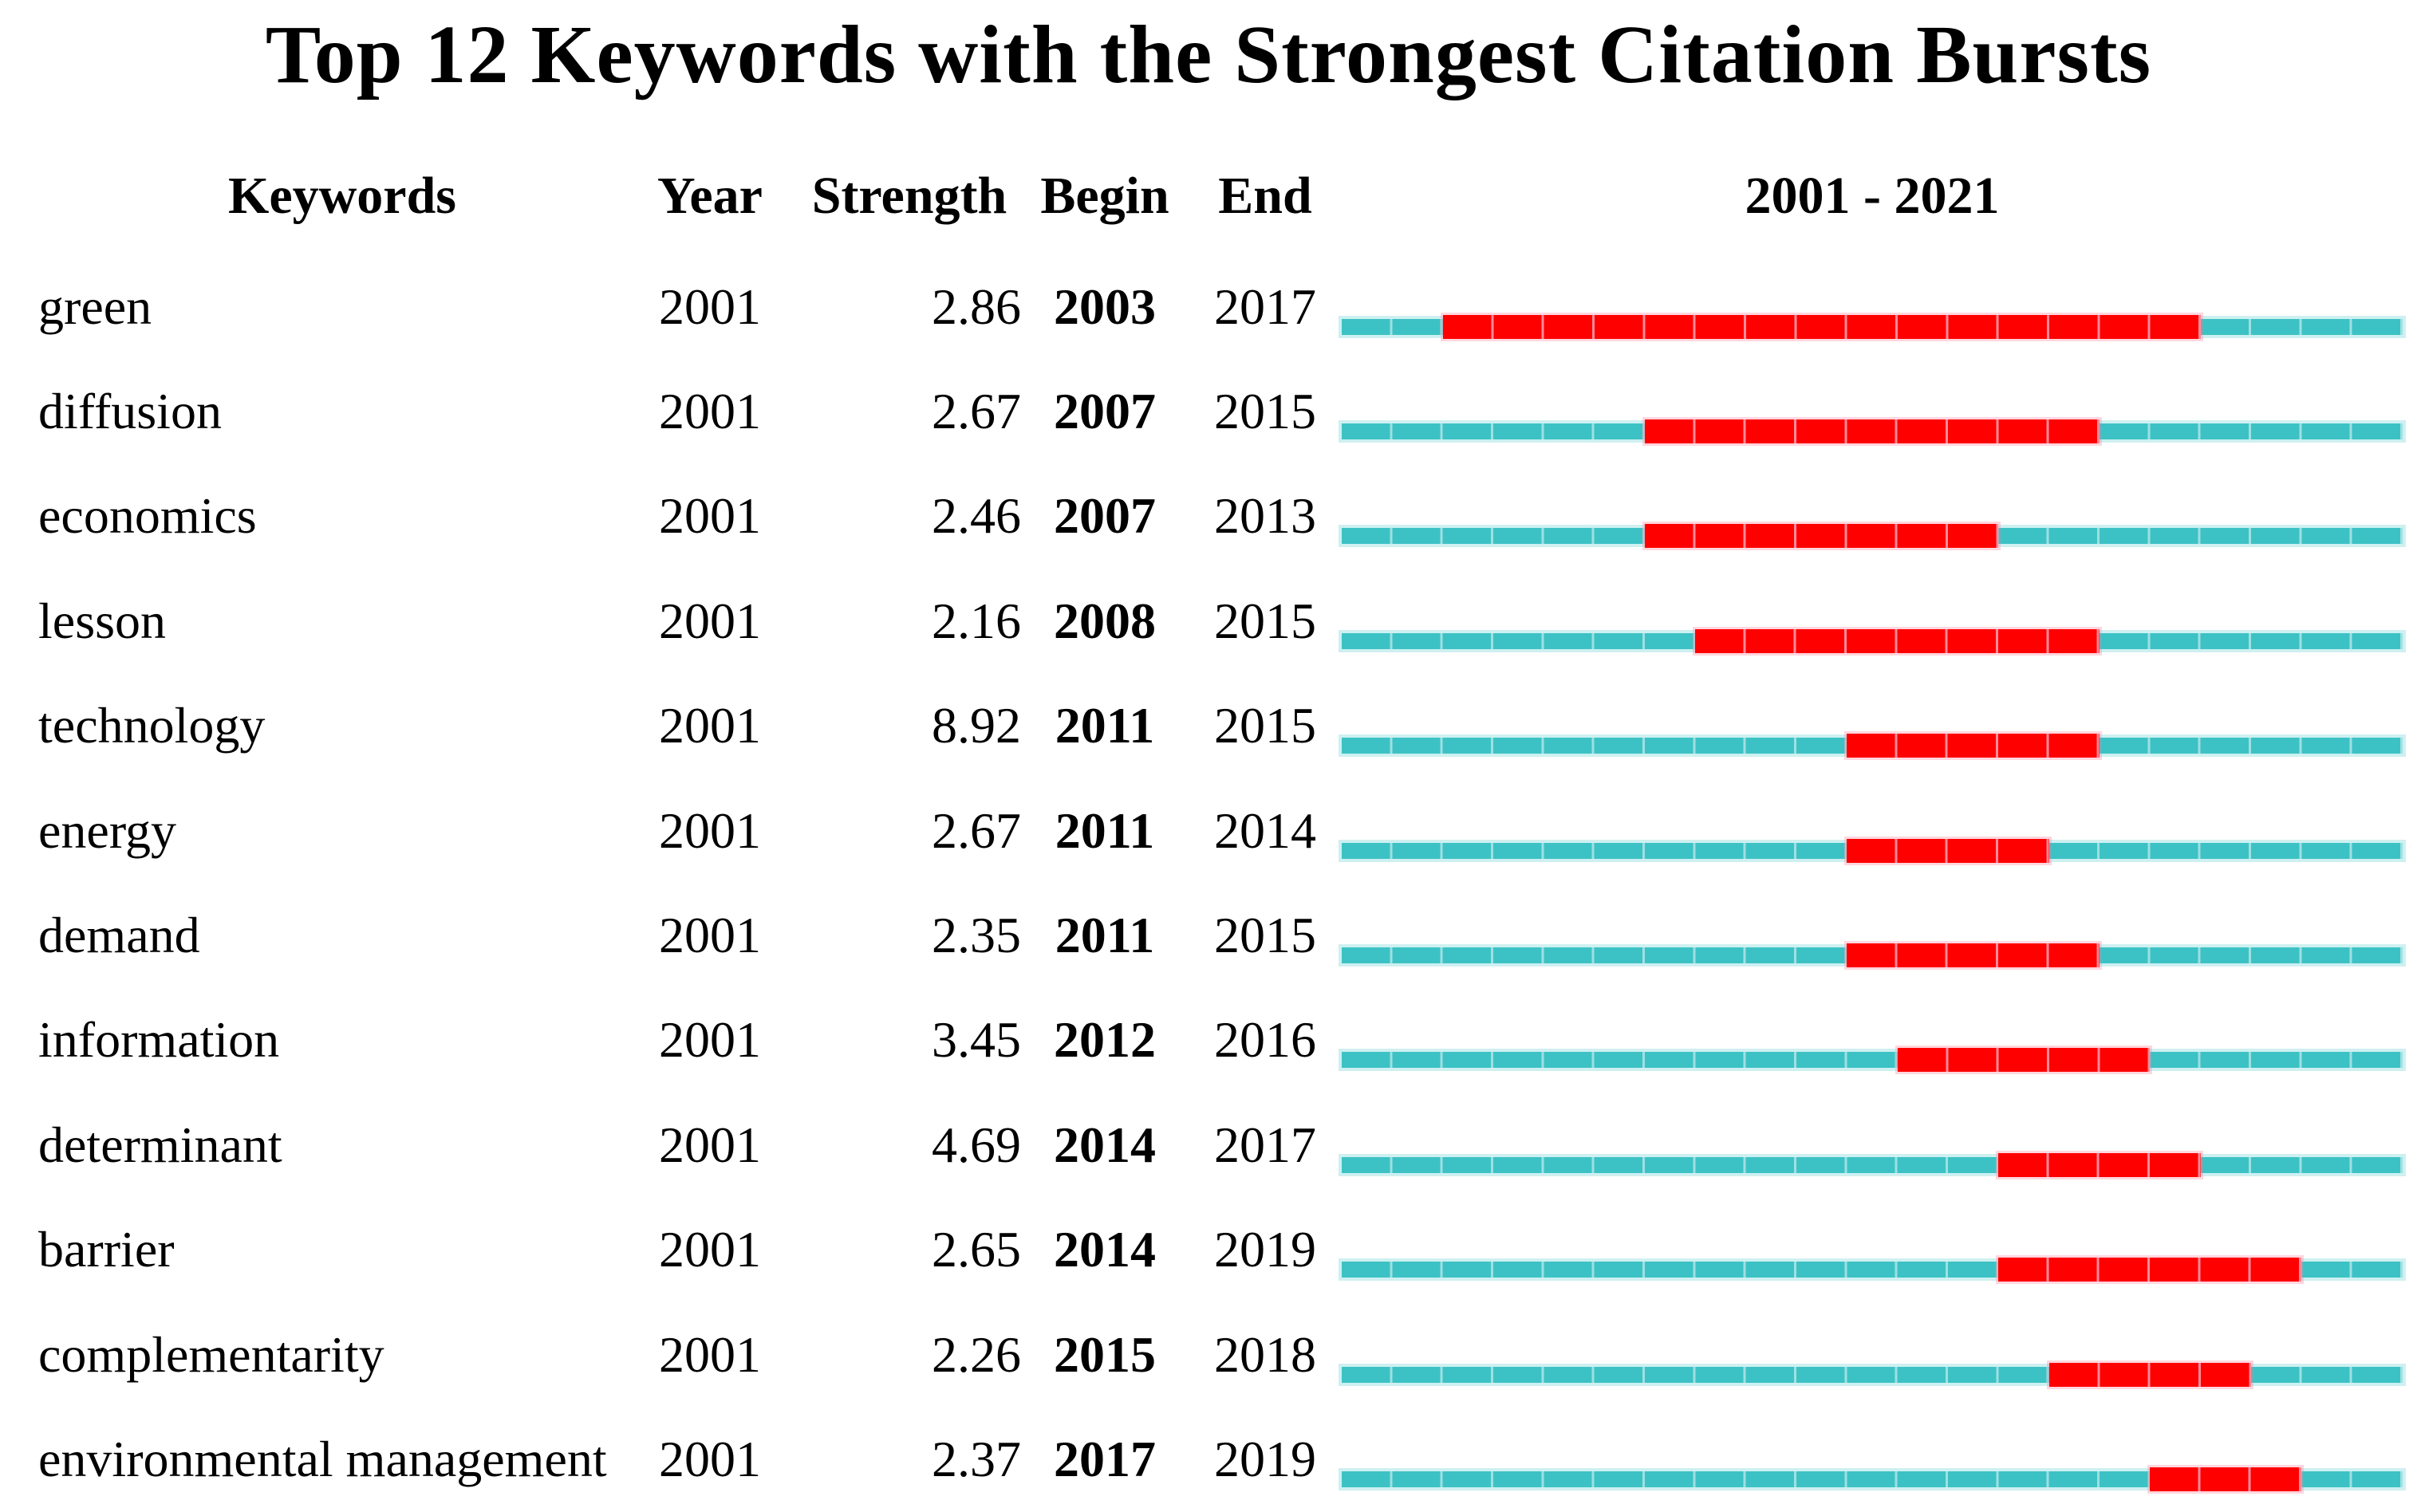 The width and height of the screenshot is (2417, 1512). What do you see at coordinates (977, 1249) in the screenshot?
I see `strength-value: 2.65` at bounding box center [977, 1249].